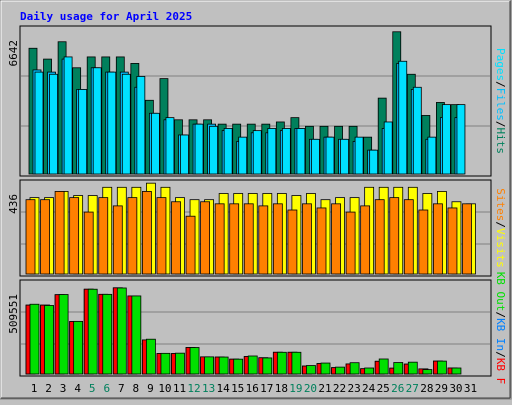  I want to click on x-label-day-20: 20, so click(310, 388).